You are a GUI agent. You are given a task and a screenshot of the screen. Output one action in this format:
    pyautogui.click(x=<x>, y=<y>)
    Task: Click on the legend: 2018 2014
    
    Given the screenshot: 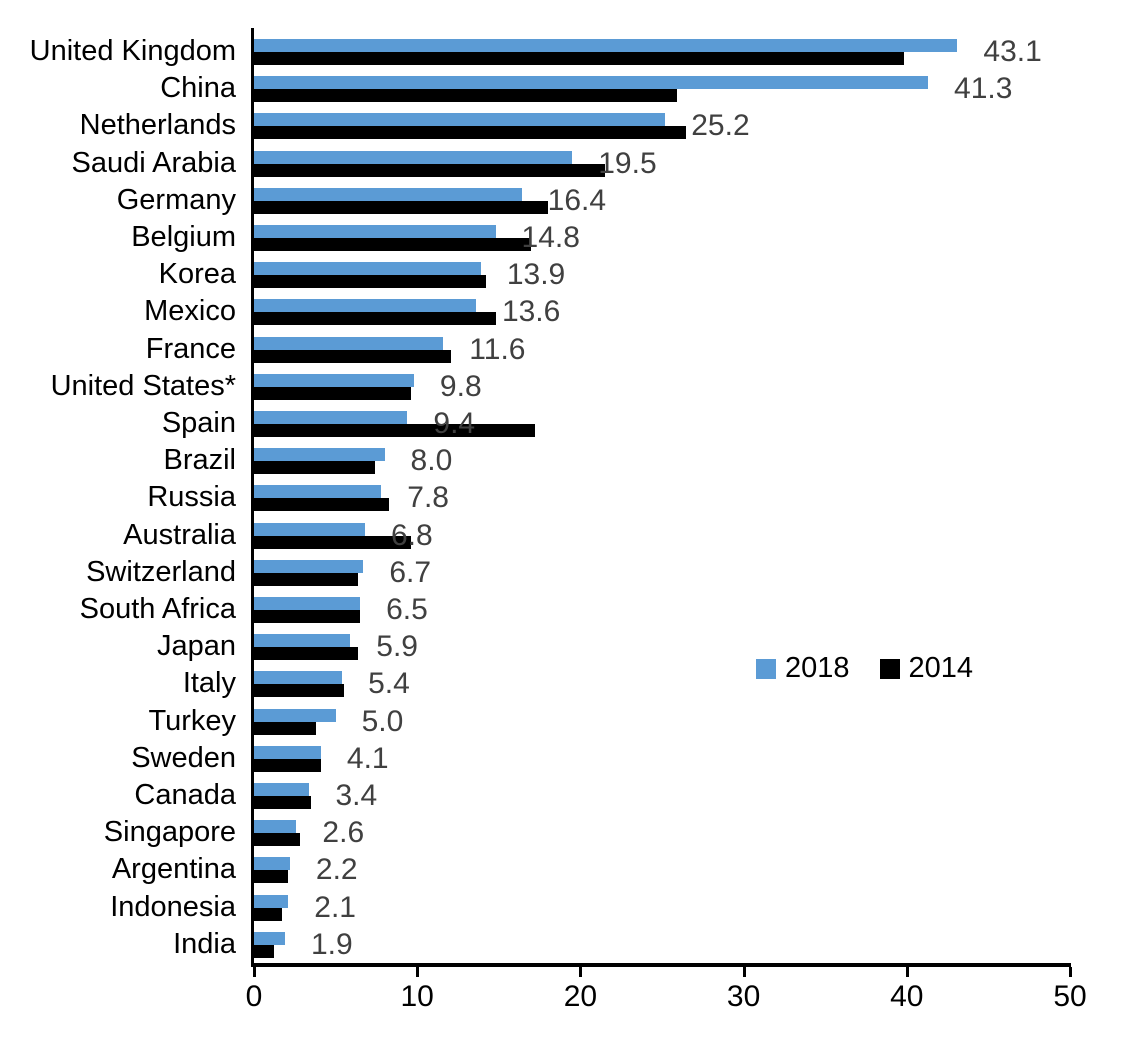 What is the action you would take?
    pyautogui.click(x=864, y=668)
    